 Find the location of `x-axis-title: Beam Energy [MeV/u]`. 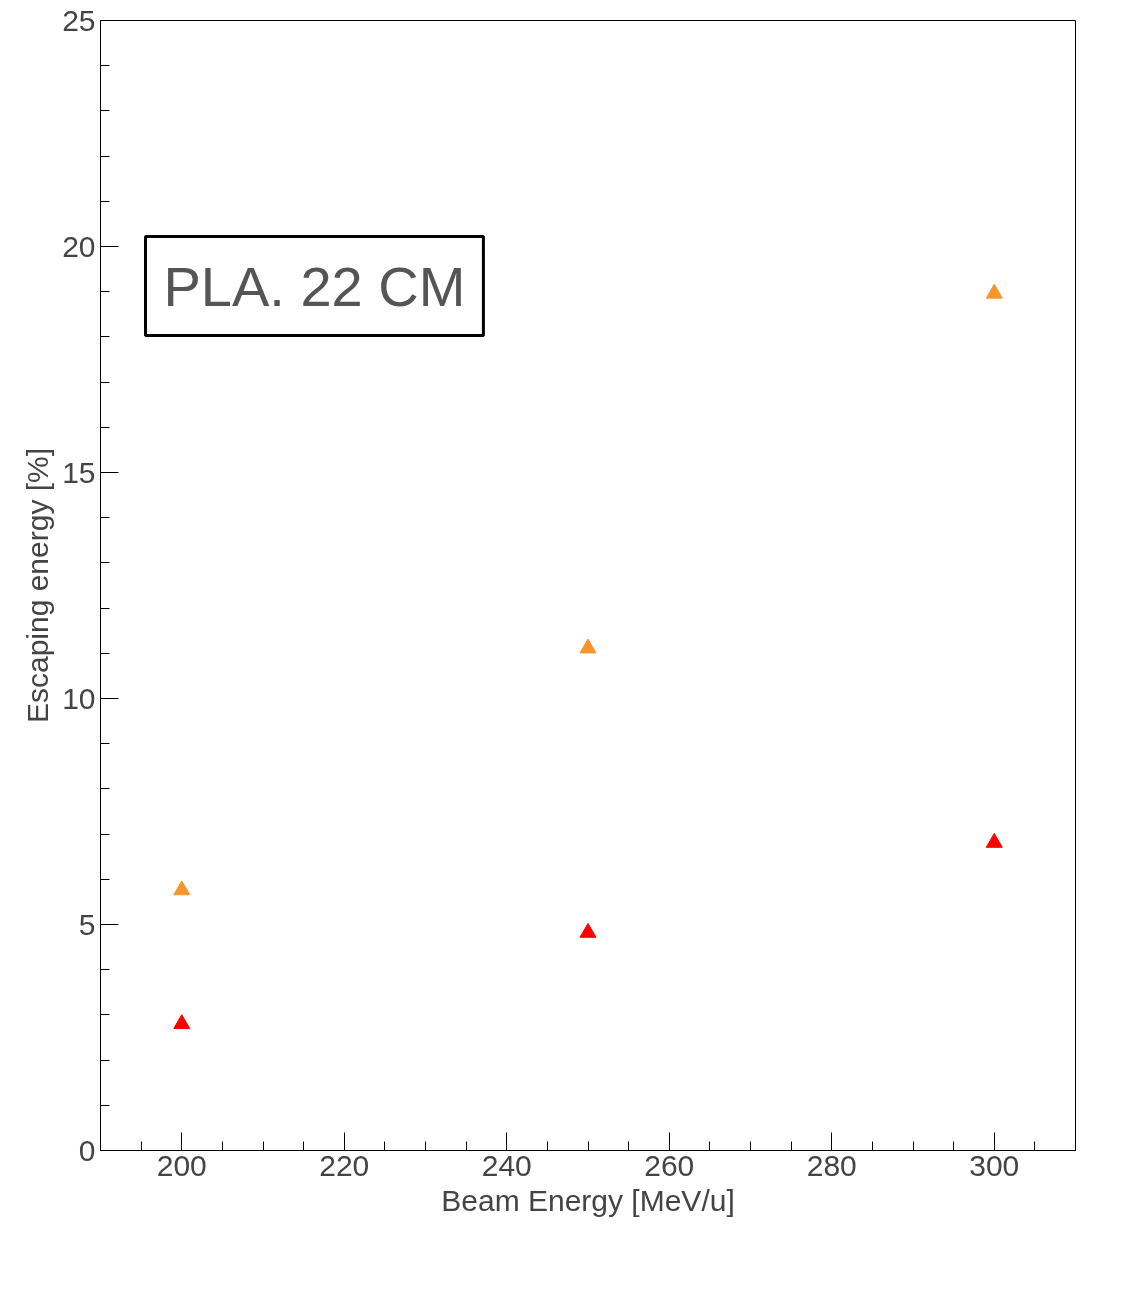

x-axis-title: Beam Energy [MeV/u] is located at coordinates (588, 1200).